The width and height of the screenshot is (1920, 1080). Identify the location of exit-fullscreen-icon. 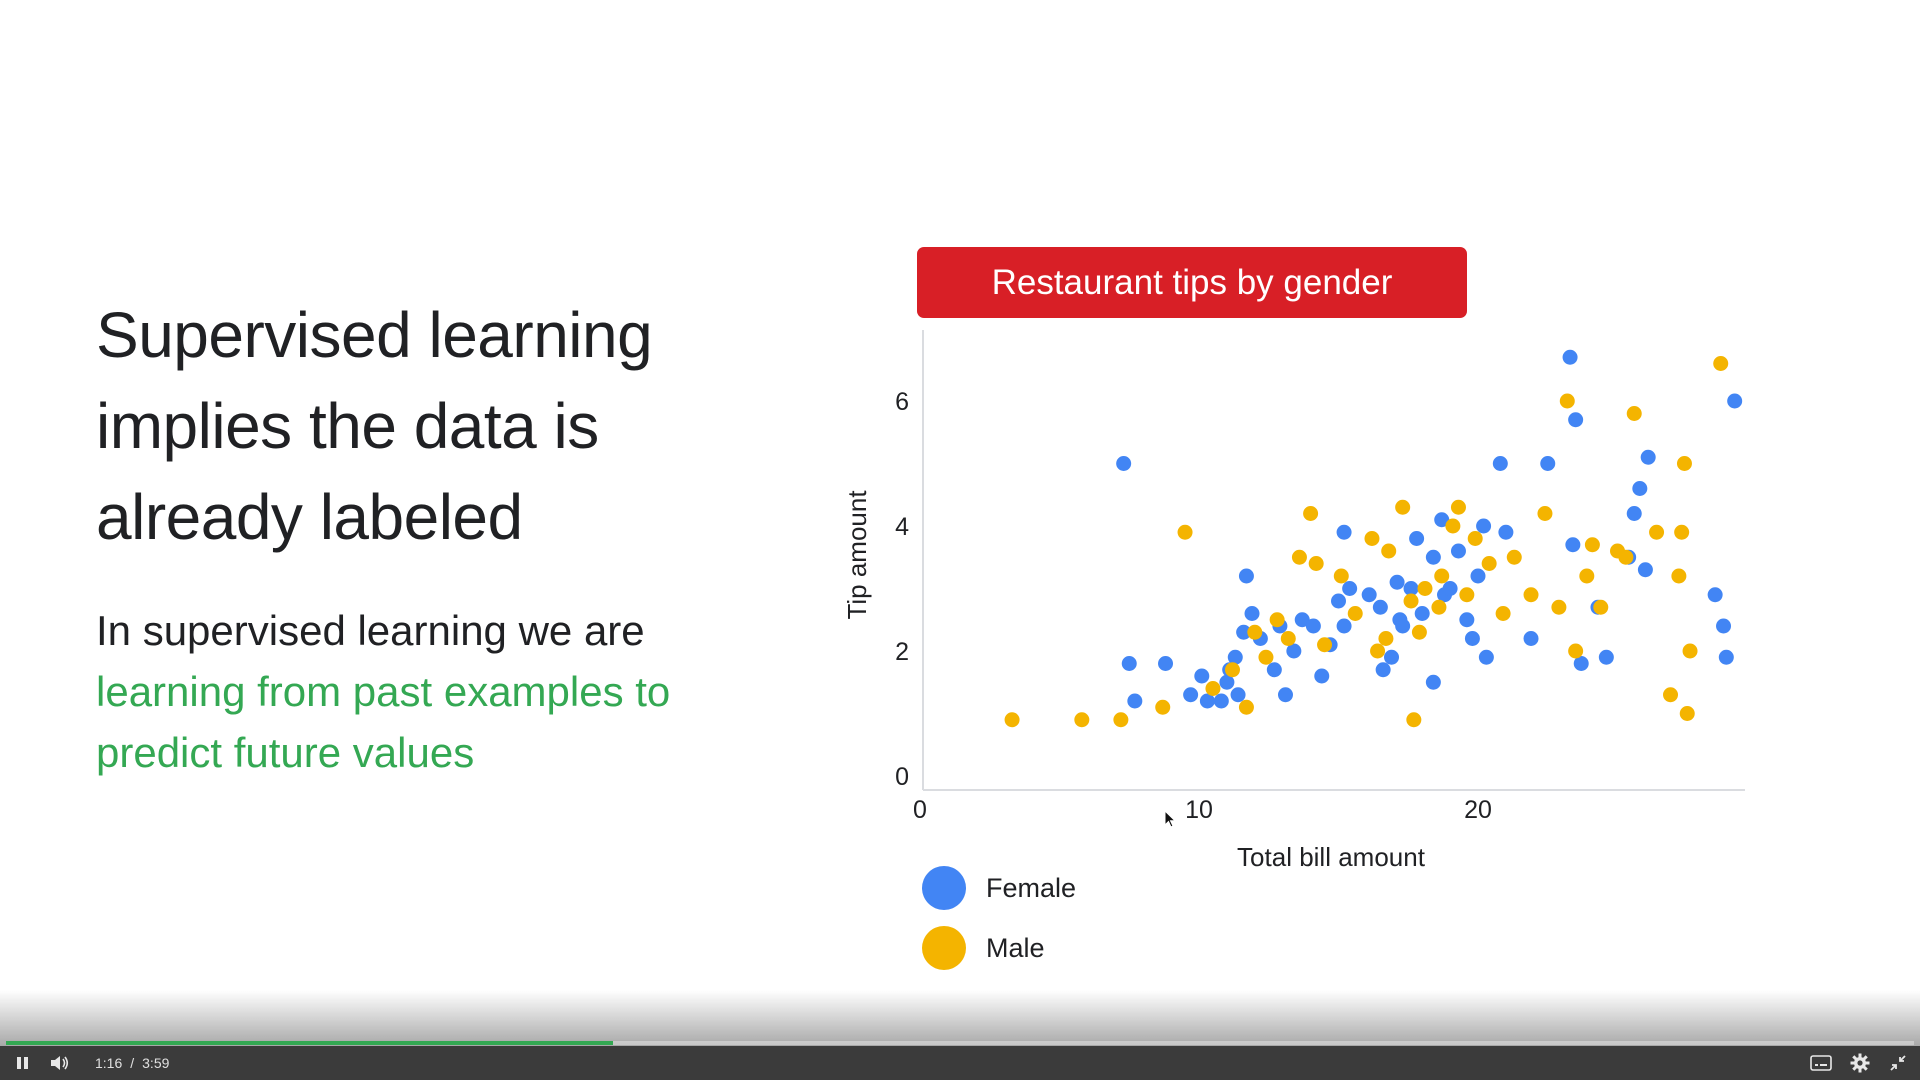
(1898, 1063).